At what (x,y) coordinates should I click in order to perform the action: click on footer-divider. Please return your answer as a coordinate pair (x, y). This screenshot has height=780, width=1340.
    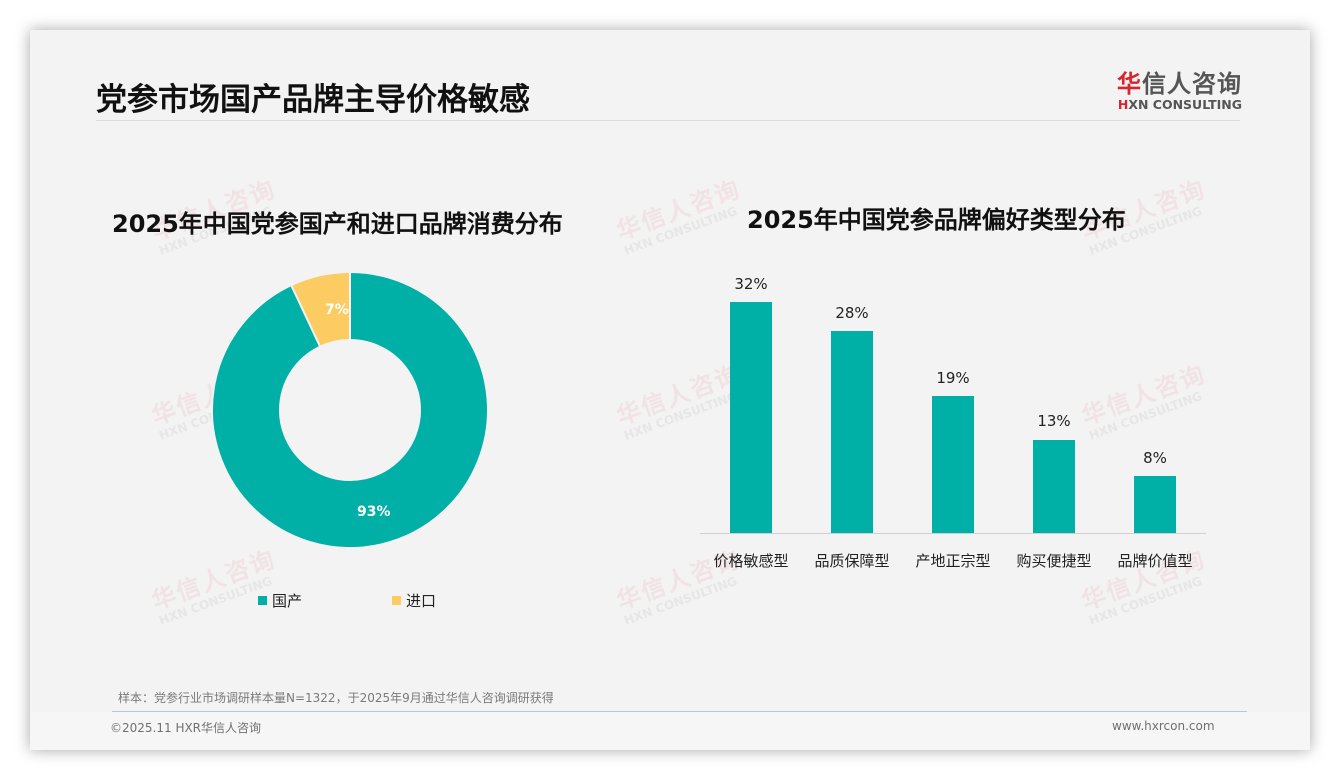
    Looking at the image, I should click on (679, 711).